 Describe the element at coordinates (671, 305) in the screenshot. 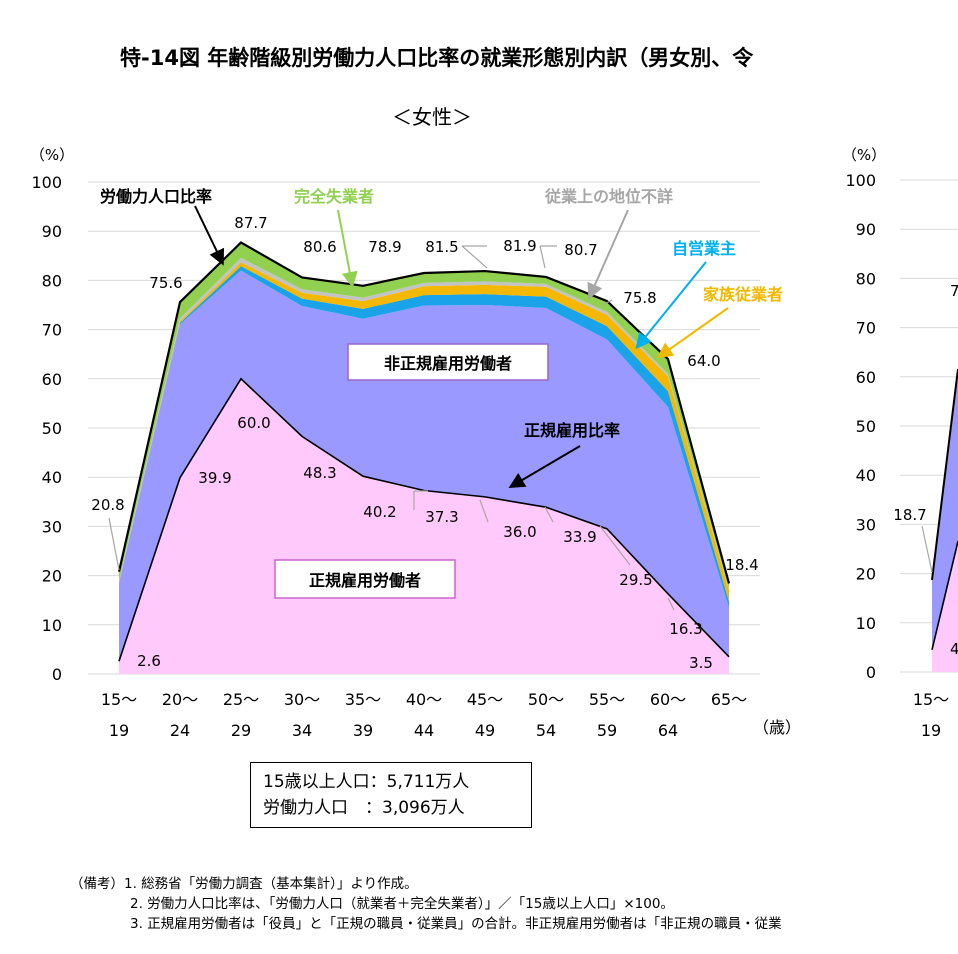

I see `arrow-self-employed` at that location.